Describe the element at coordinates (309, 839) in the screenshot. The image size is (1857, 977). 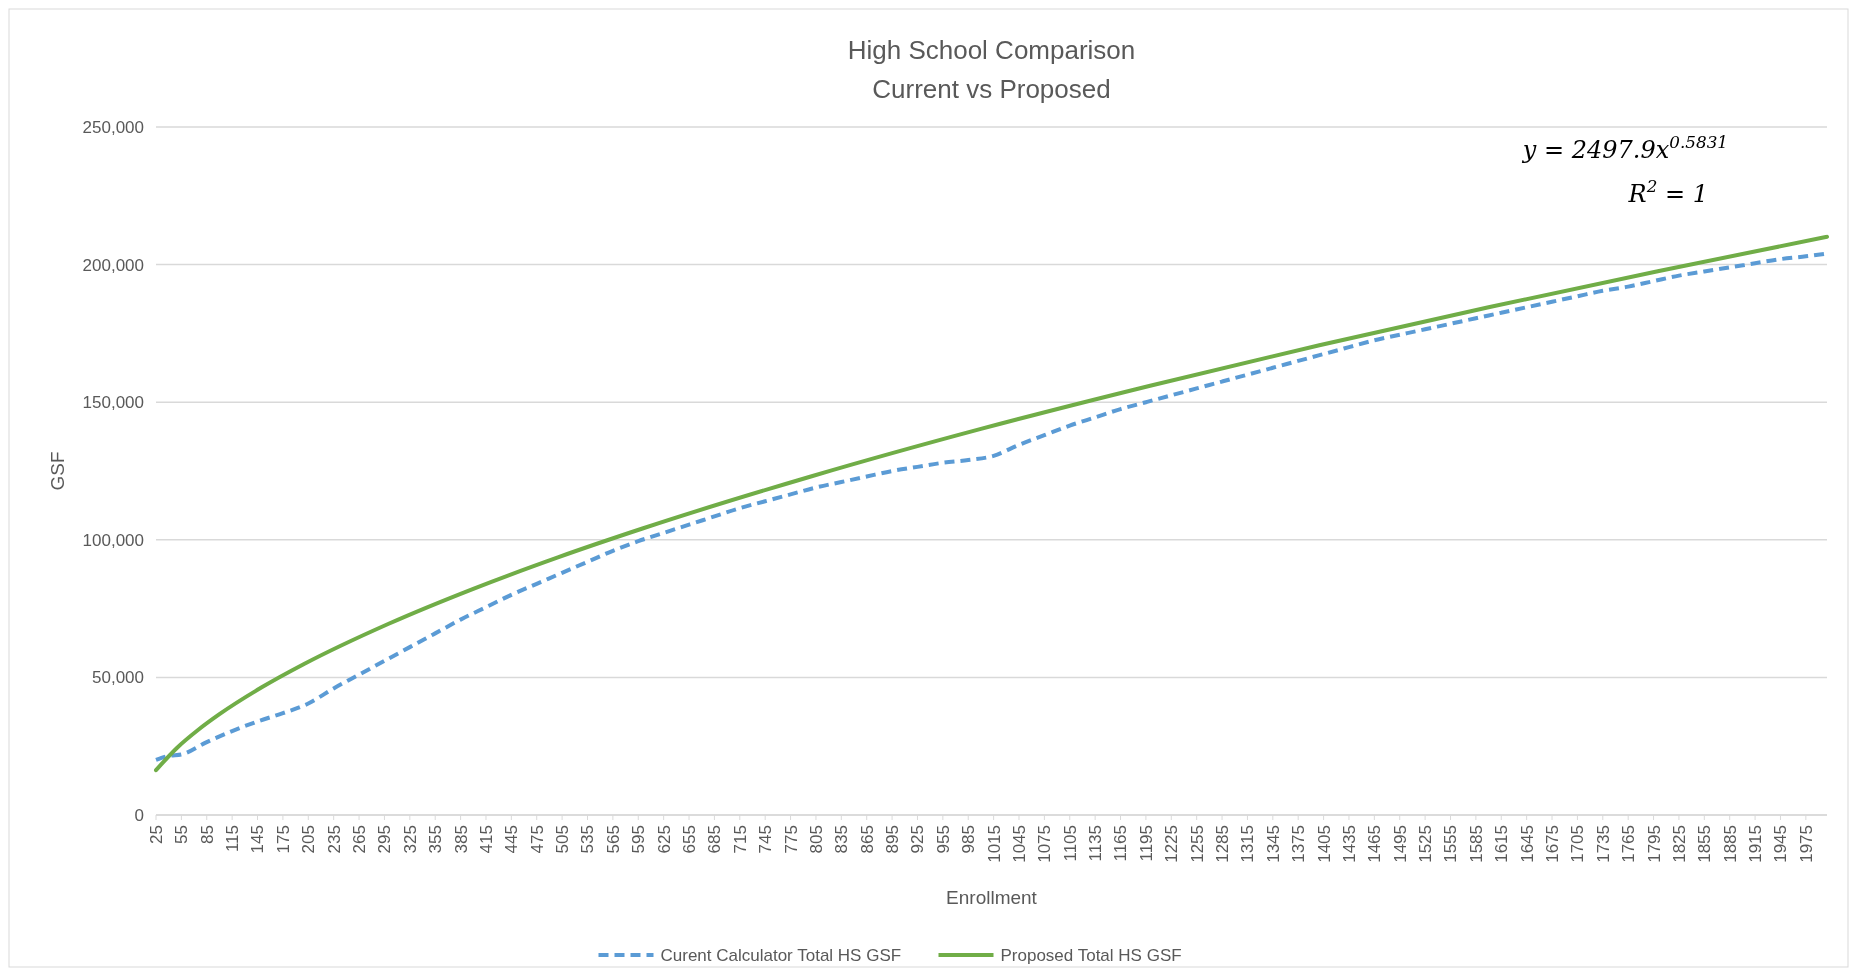
I see `x-tick-label: 205` at that location.